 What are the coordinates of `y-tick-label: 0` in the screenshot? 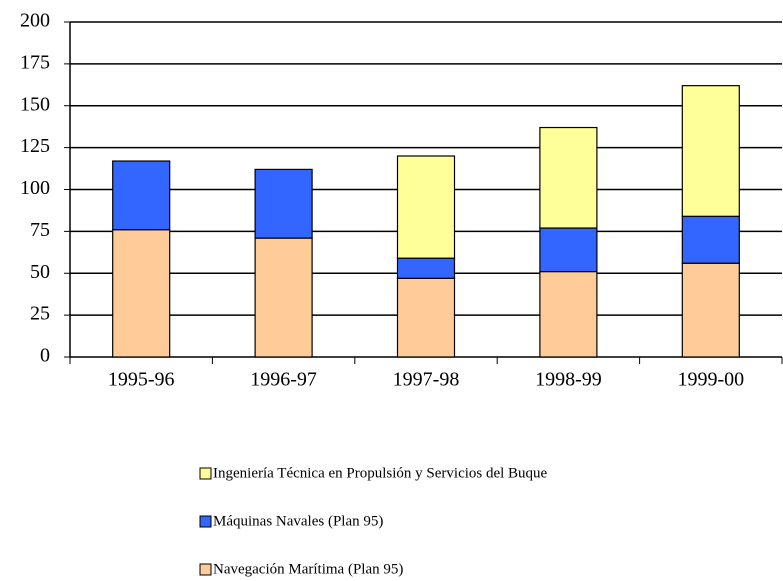 It's located at (45, 356).